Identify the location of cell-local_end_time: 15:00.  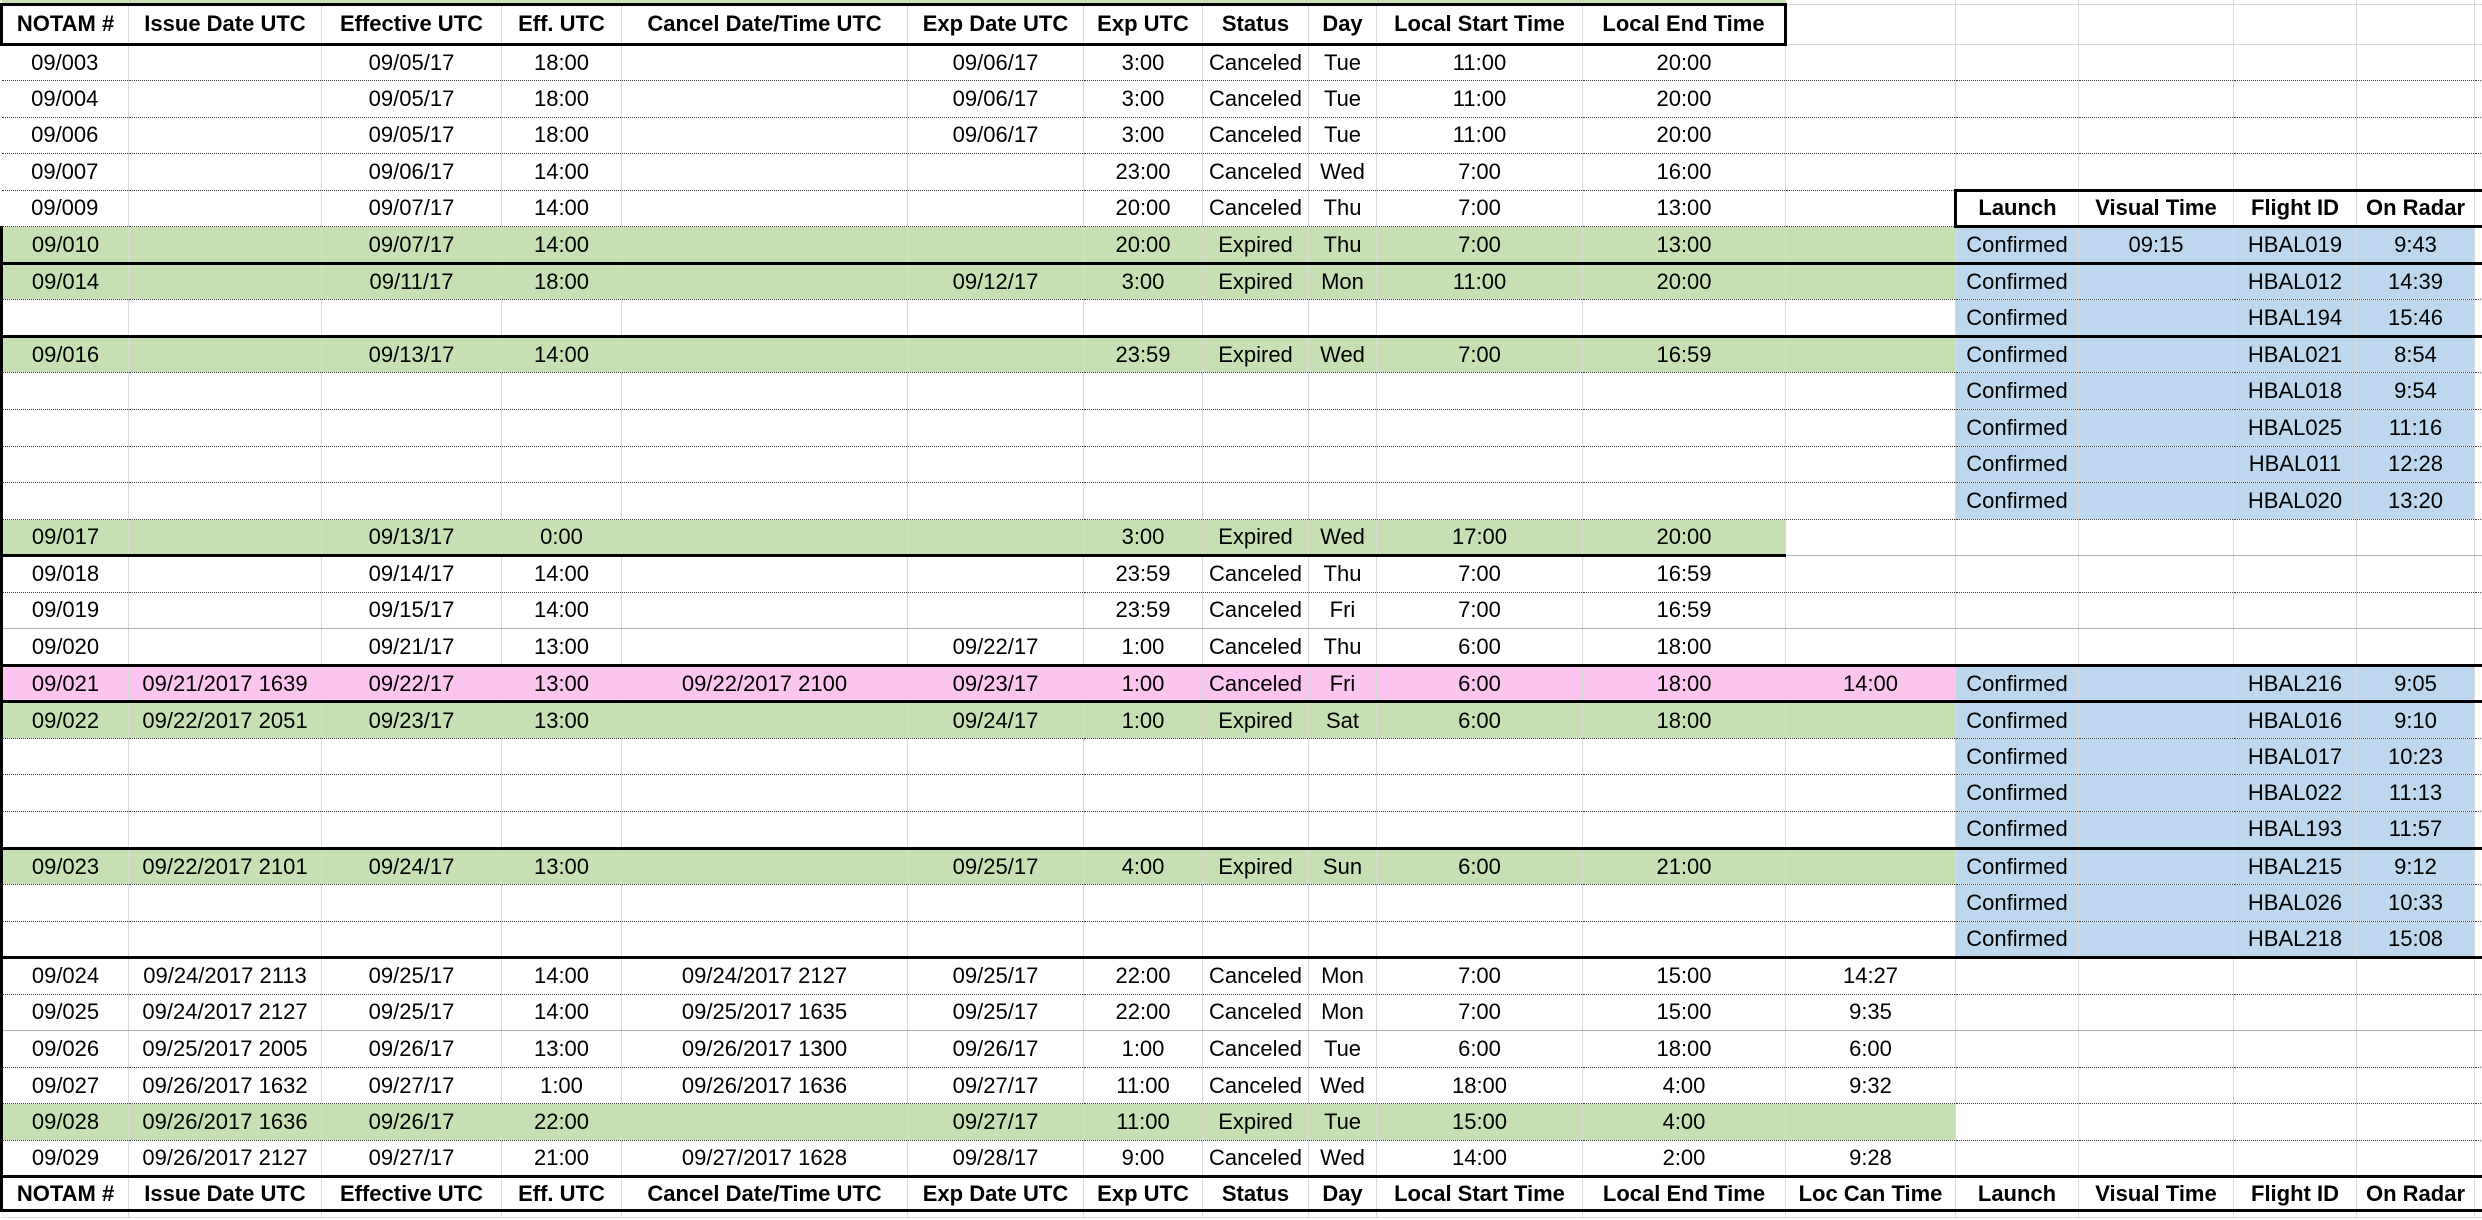
(1684, 1013).